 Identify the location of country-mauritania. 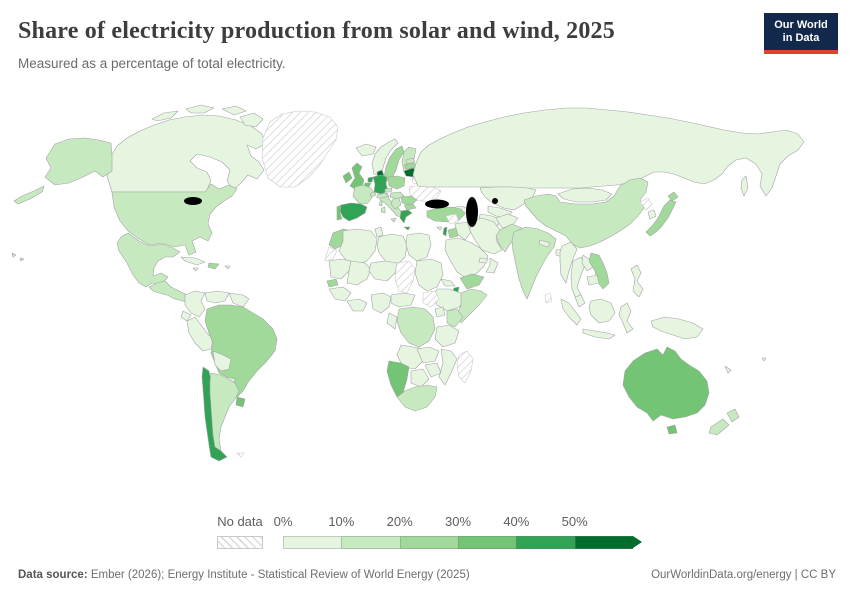
(340, 269).